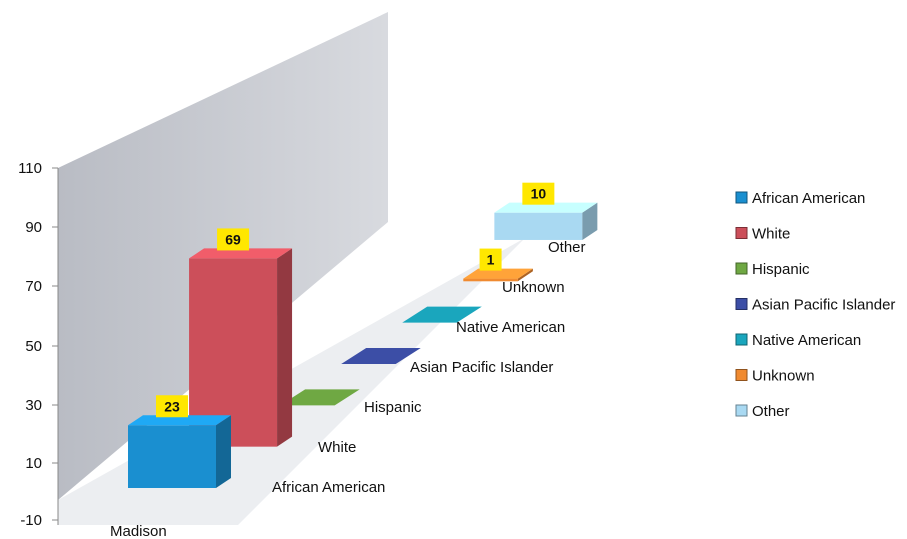  Describe the element at coordinates (33, 346) in the screenshot. I see `y-tick-label: 50` at that location.